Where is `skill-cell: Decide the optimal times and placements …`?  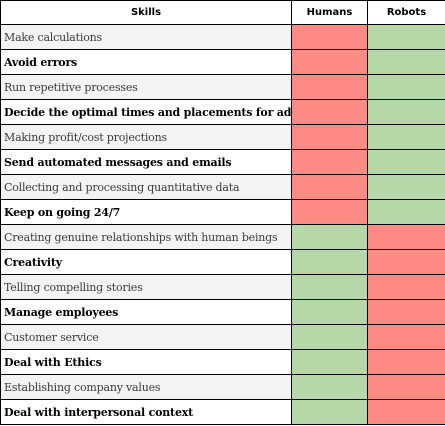
skill-cell: Decide the optimal times and placements … is located at coordinates (146, 112).